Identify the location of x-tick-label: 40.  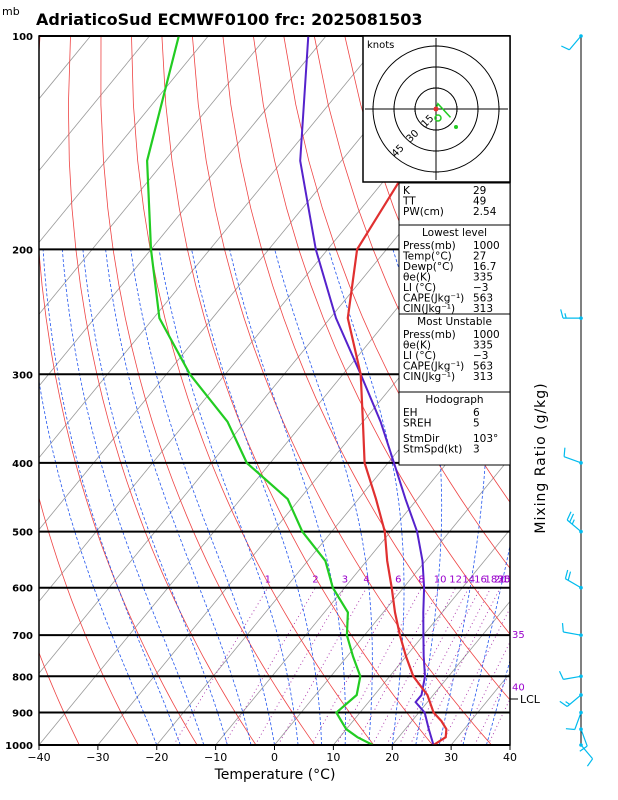
(510, 757).